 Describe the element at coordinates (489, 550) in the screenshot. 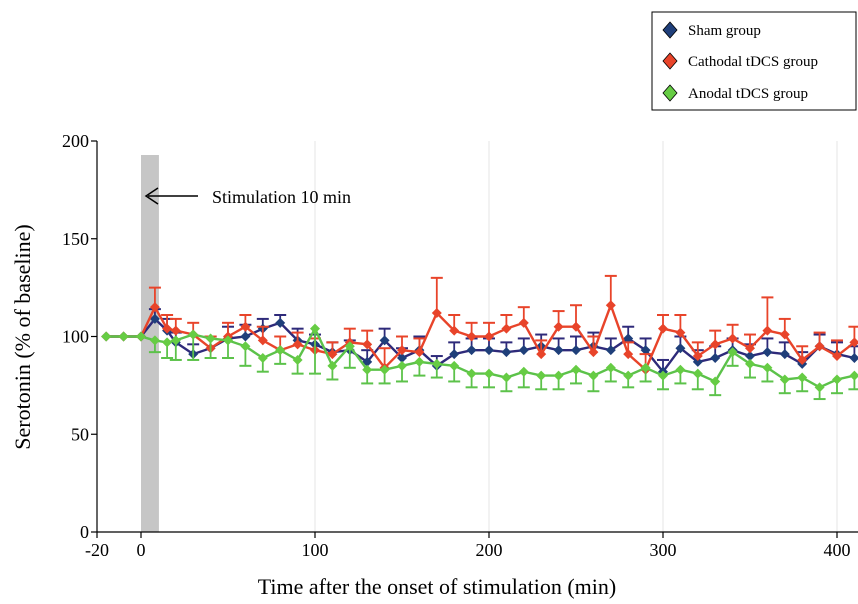

I see `x-tick-label: 200` at that location.